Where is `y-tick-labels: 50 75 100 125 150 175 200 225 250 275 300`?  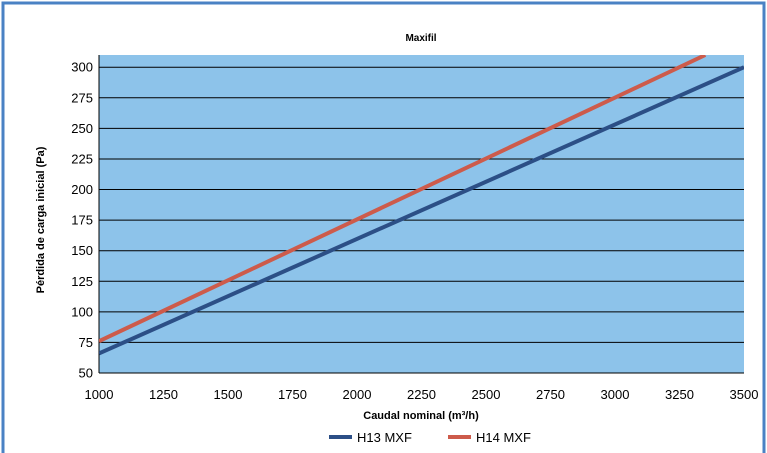 y-tick-labels: 50 75 100 125 150 175 200 225 250 275 300 is located at coordinates (82, 220).